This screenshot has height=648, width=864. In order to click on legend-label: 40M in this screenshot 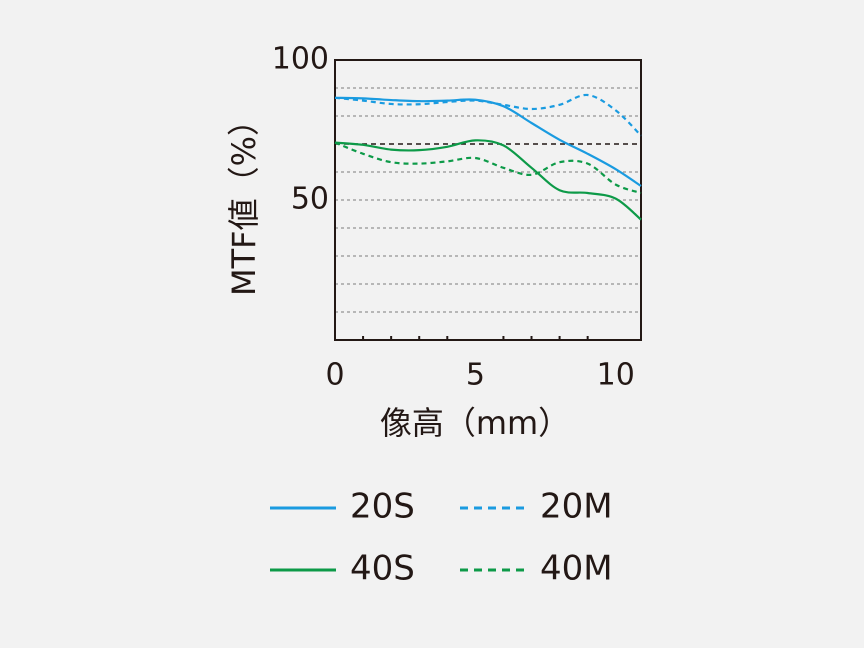, I will do `click(576, 569)`.